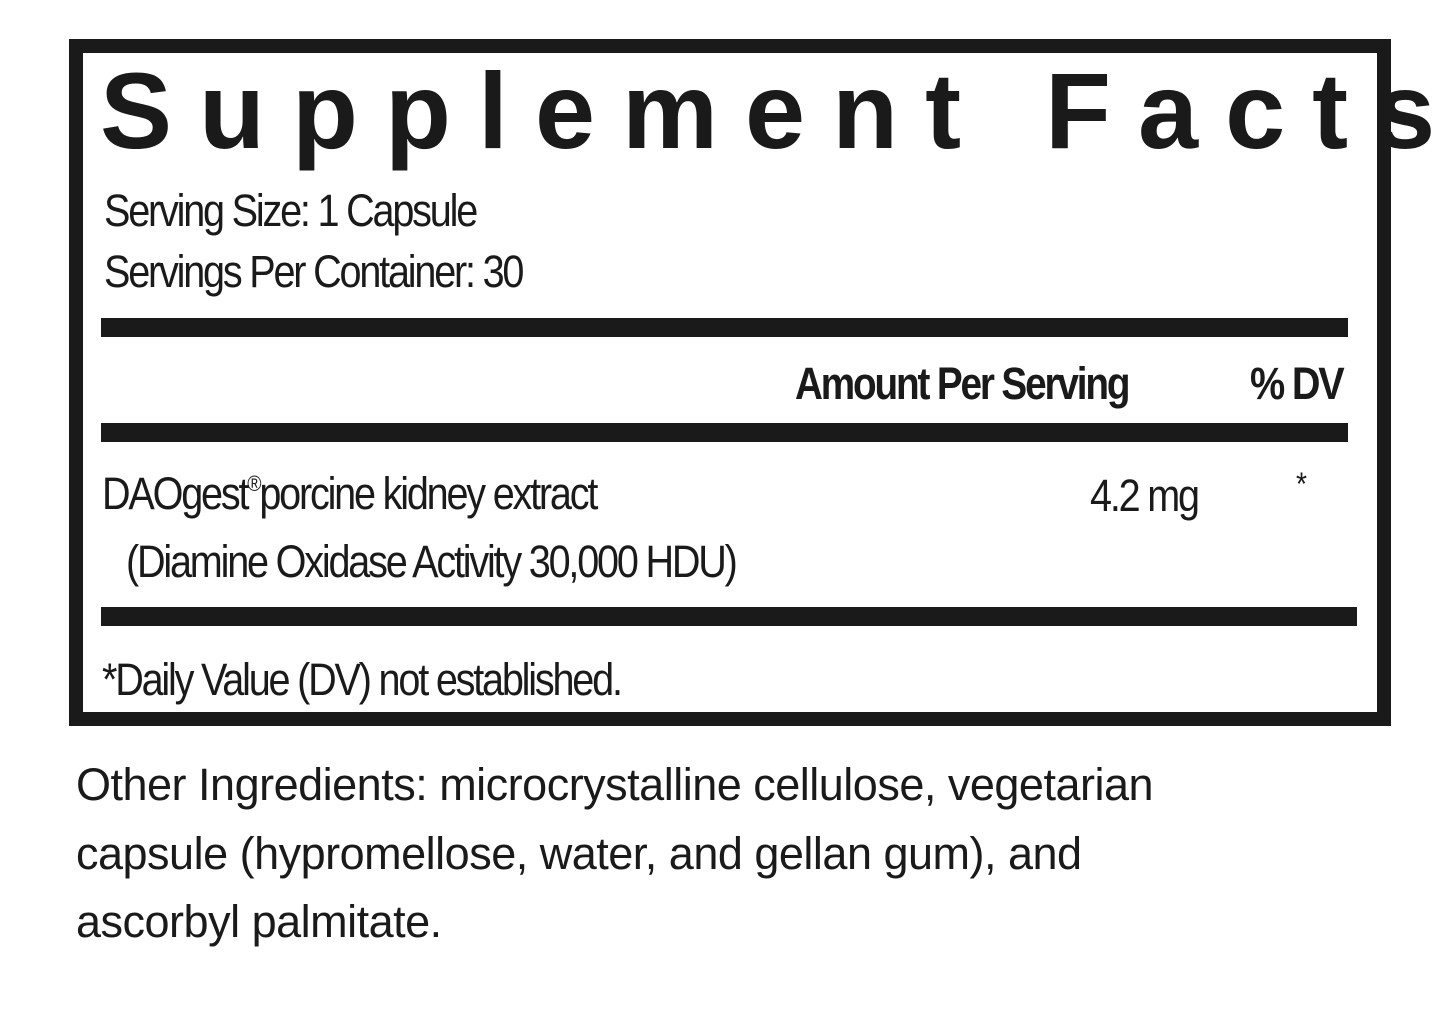  Describe the element at coordinates (314, 271) in the screenshot. I see `servings-per-container: Servings Per Container: 30` at that location.